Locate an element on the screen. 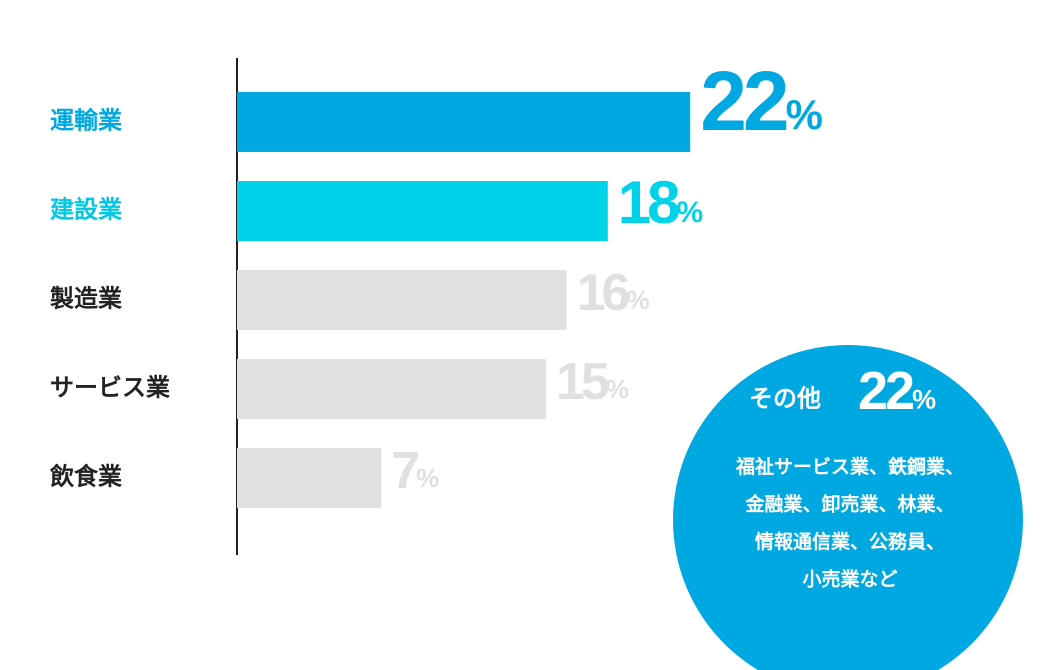  category-label: 製造業 is located at coordinates (86, 298).